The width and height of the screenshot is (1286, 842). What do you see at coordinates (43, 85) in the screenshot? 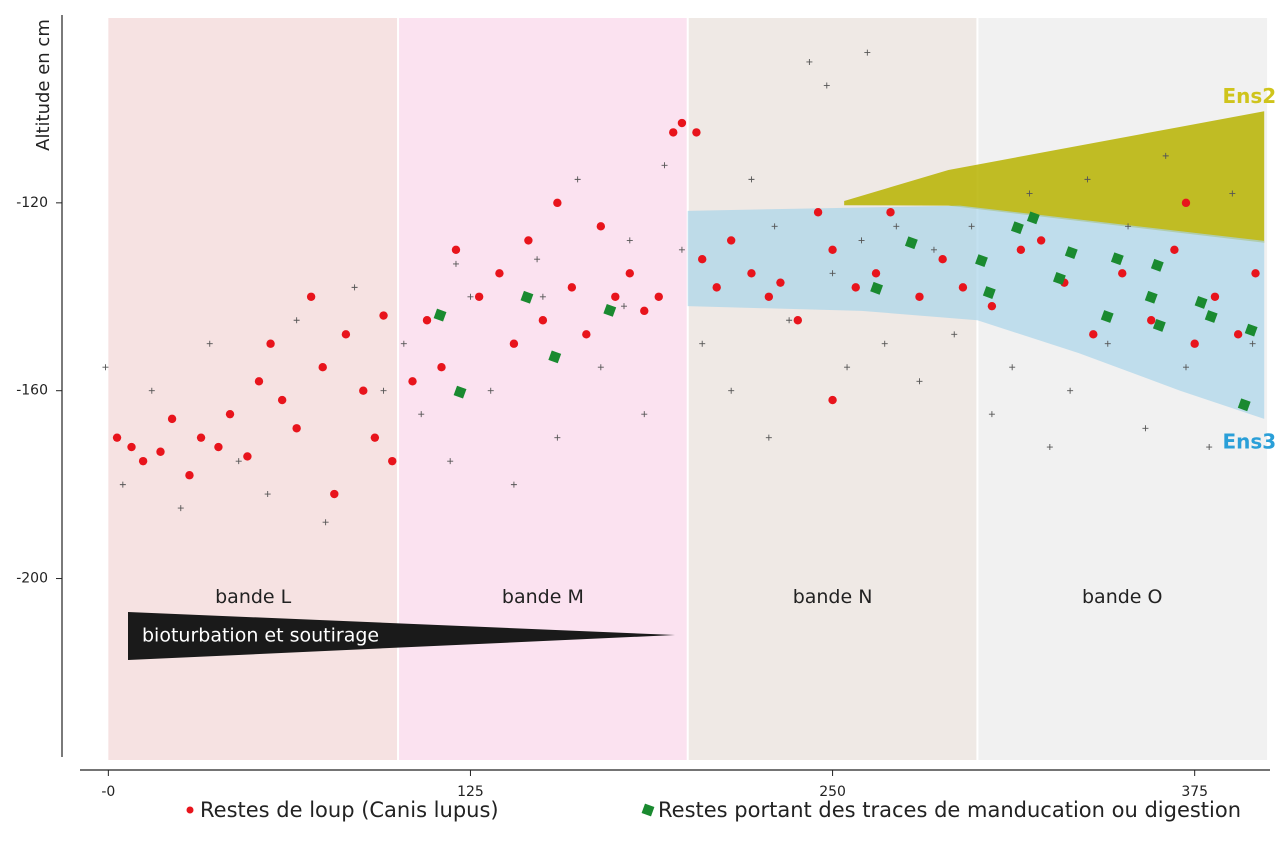
I see `y-axis-label: Altitude en cm` at bounding box center [43, 85].